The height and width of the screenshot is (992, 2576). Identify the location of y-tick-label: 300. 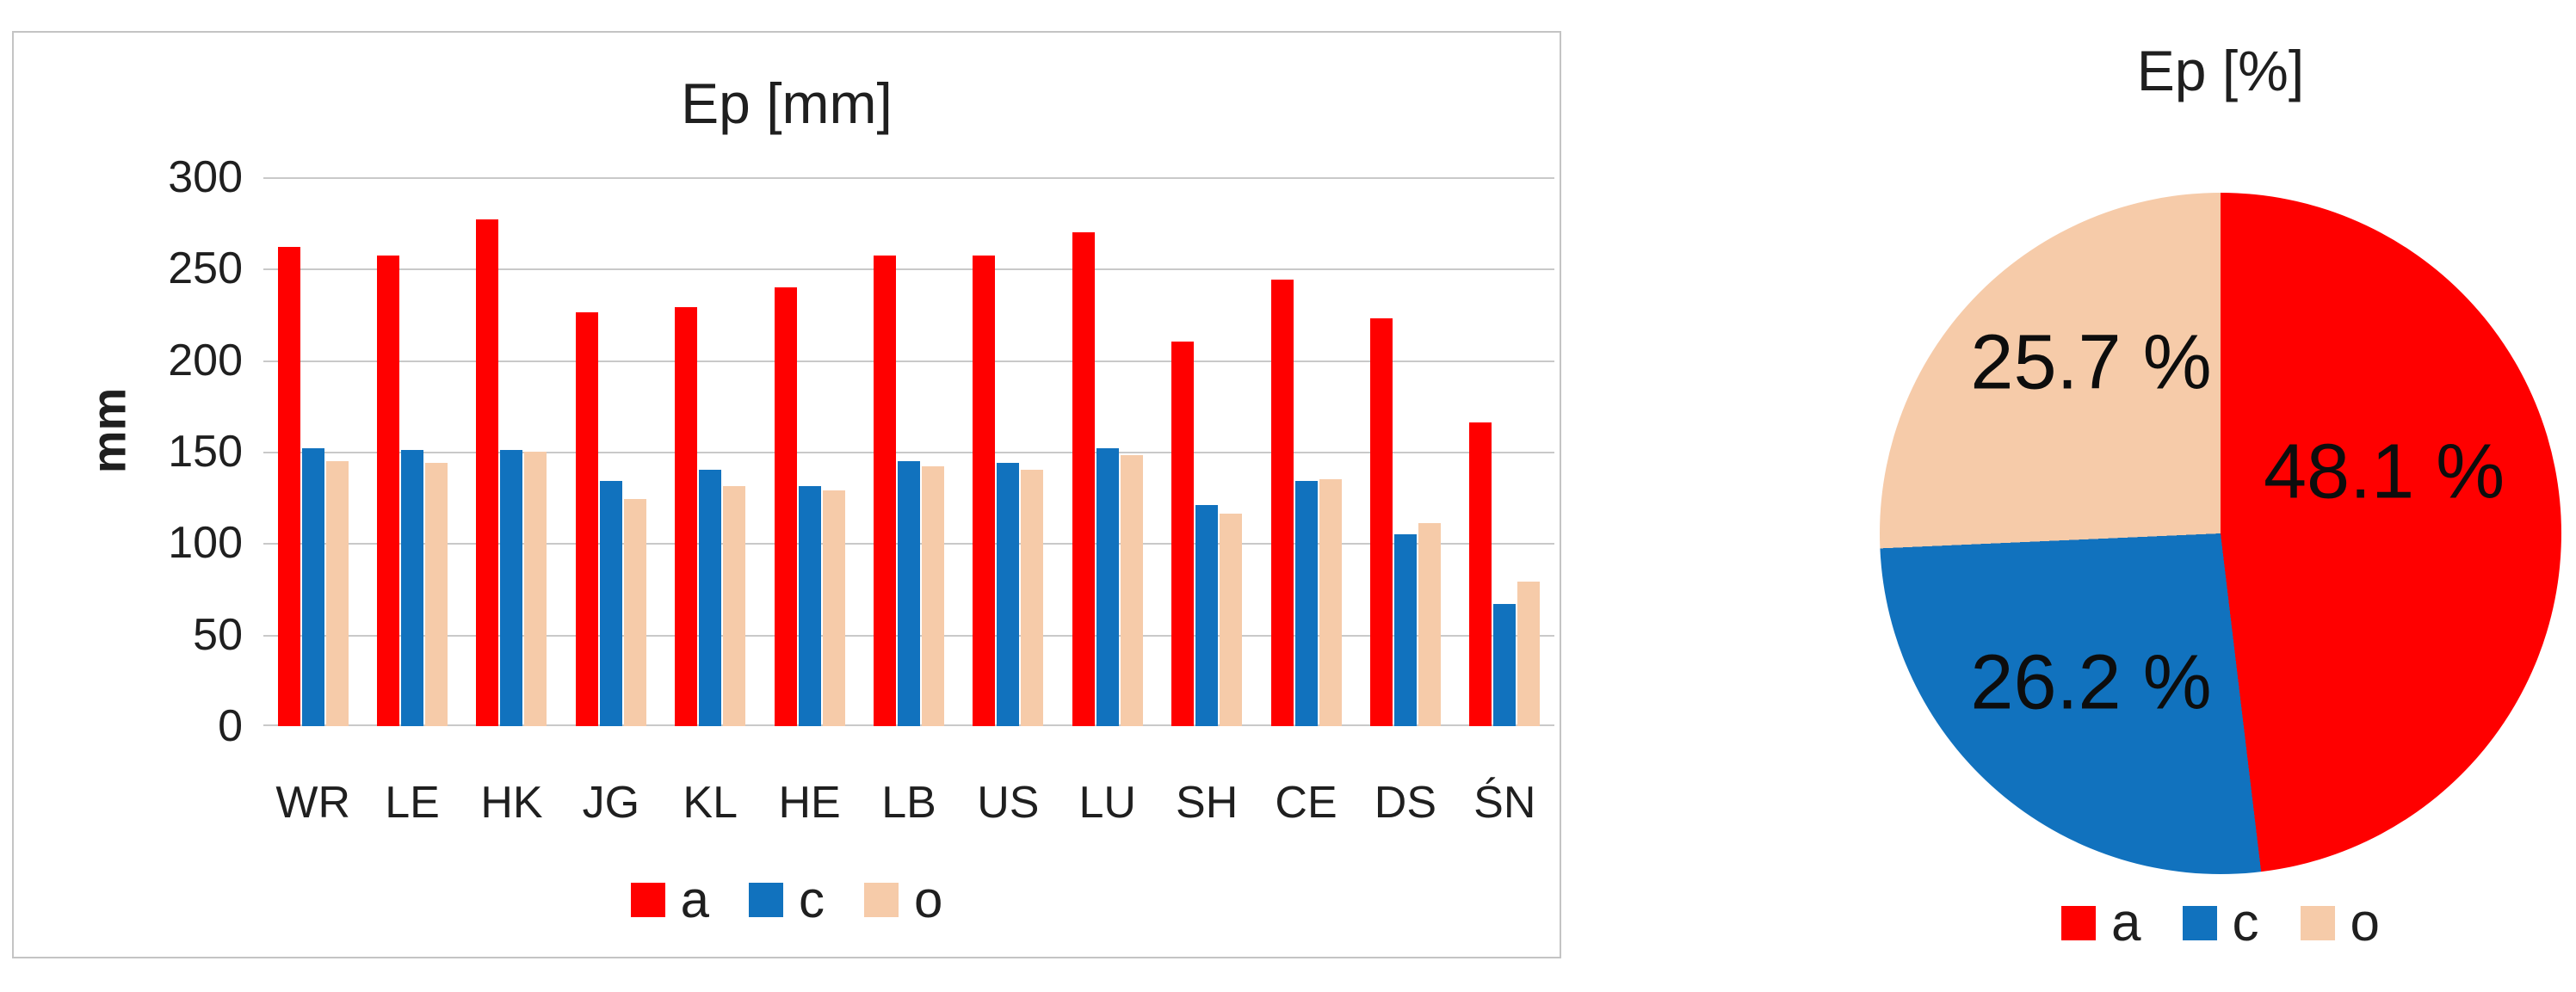
(205, 177).